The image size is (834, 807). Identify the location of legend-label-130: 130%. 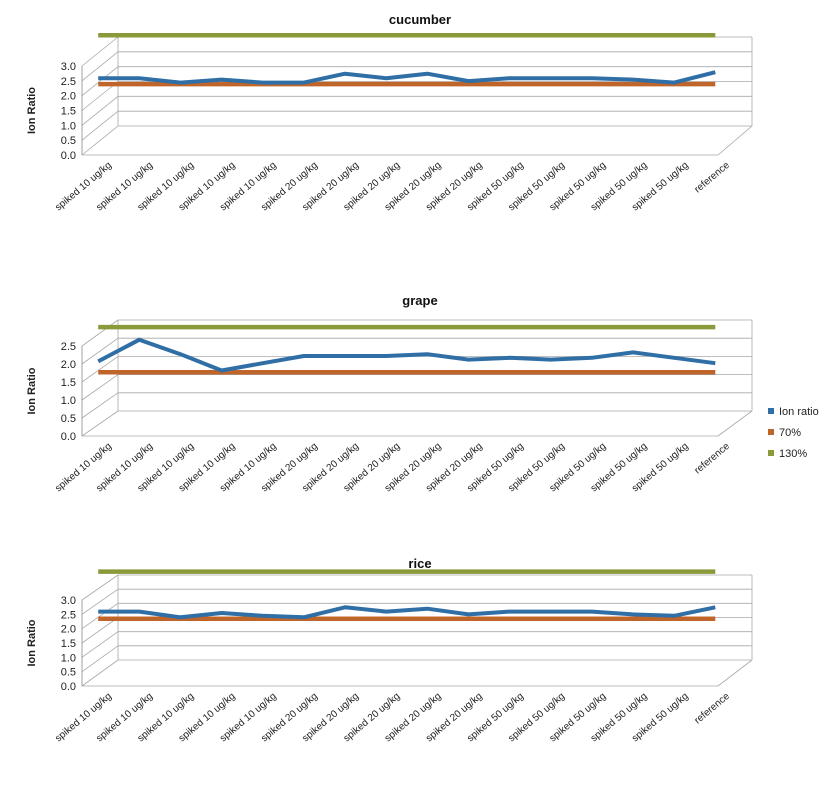
(793, 454).